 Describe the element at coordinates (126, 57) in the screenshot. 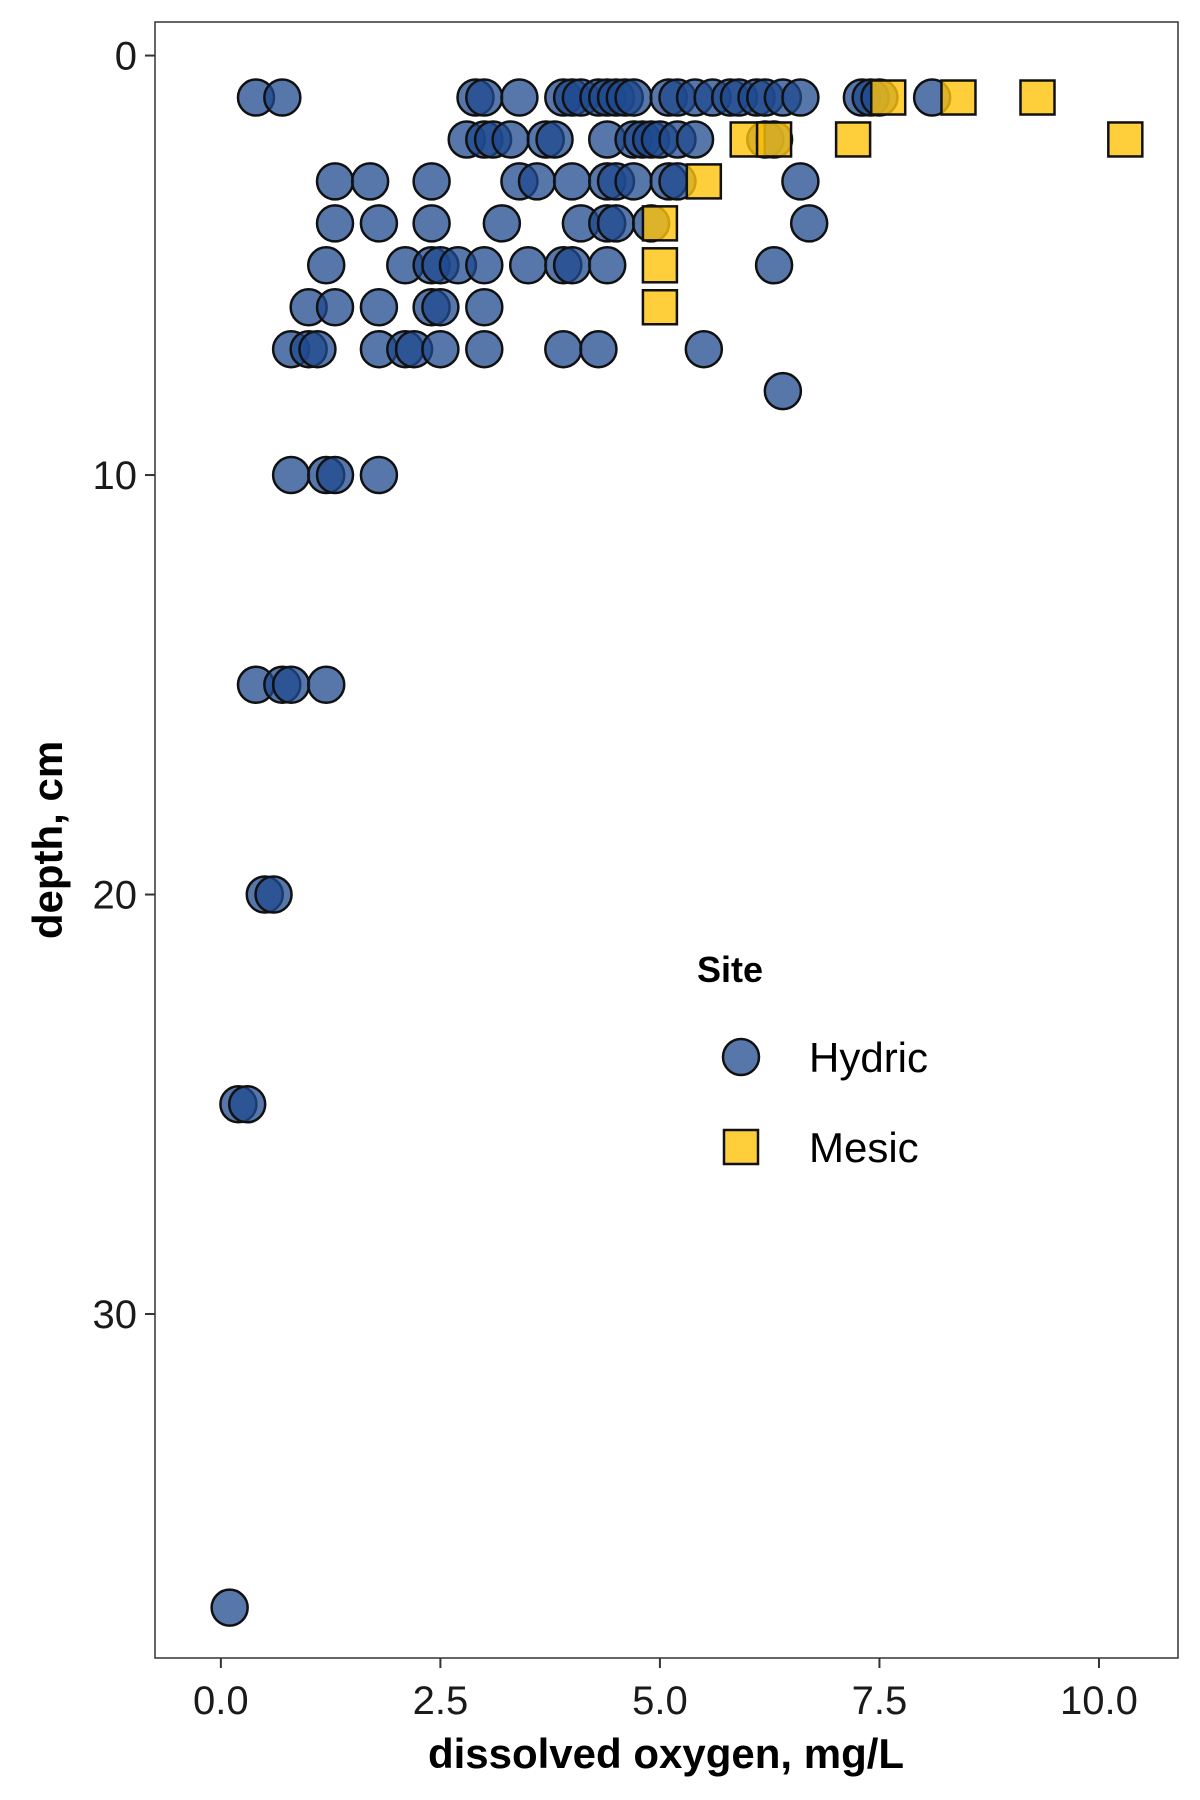

I see `y-tick-label: 0` at that location.